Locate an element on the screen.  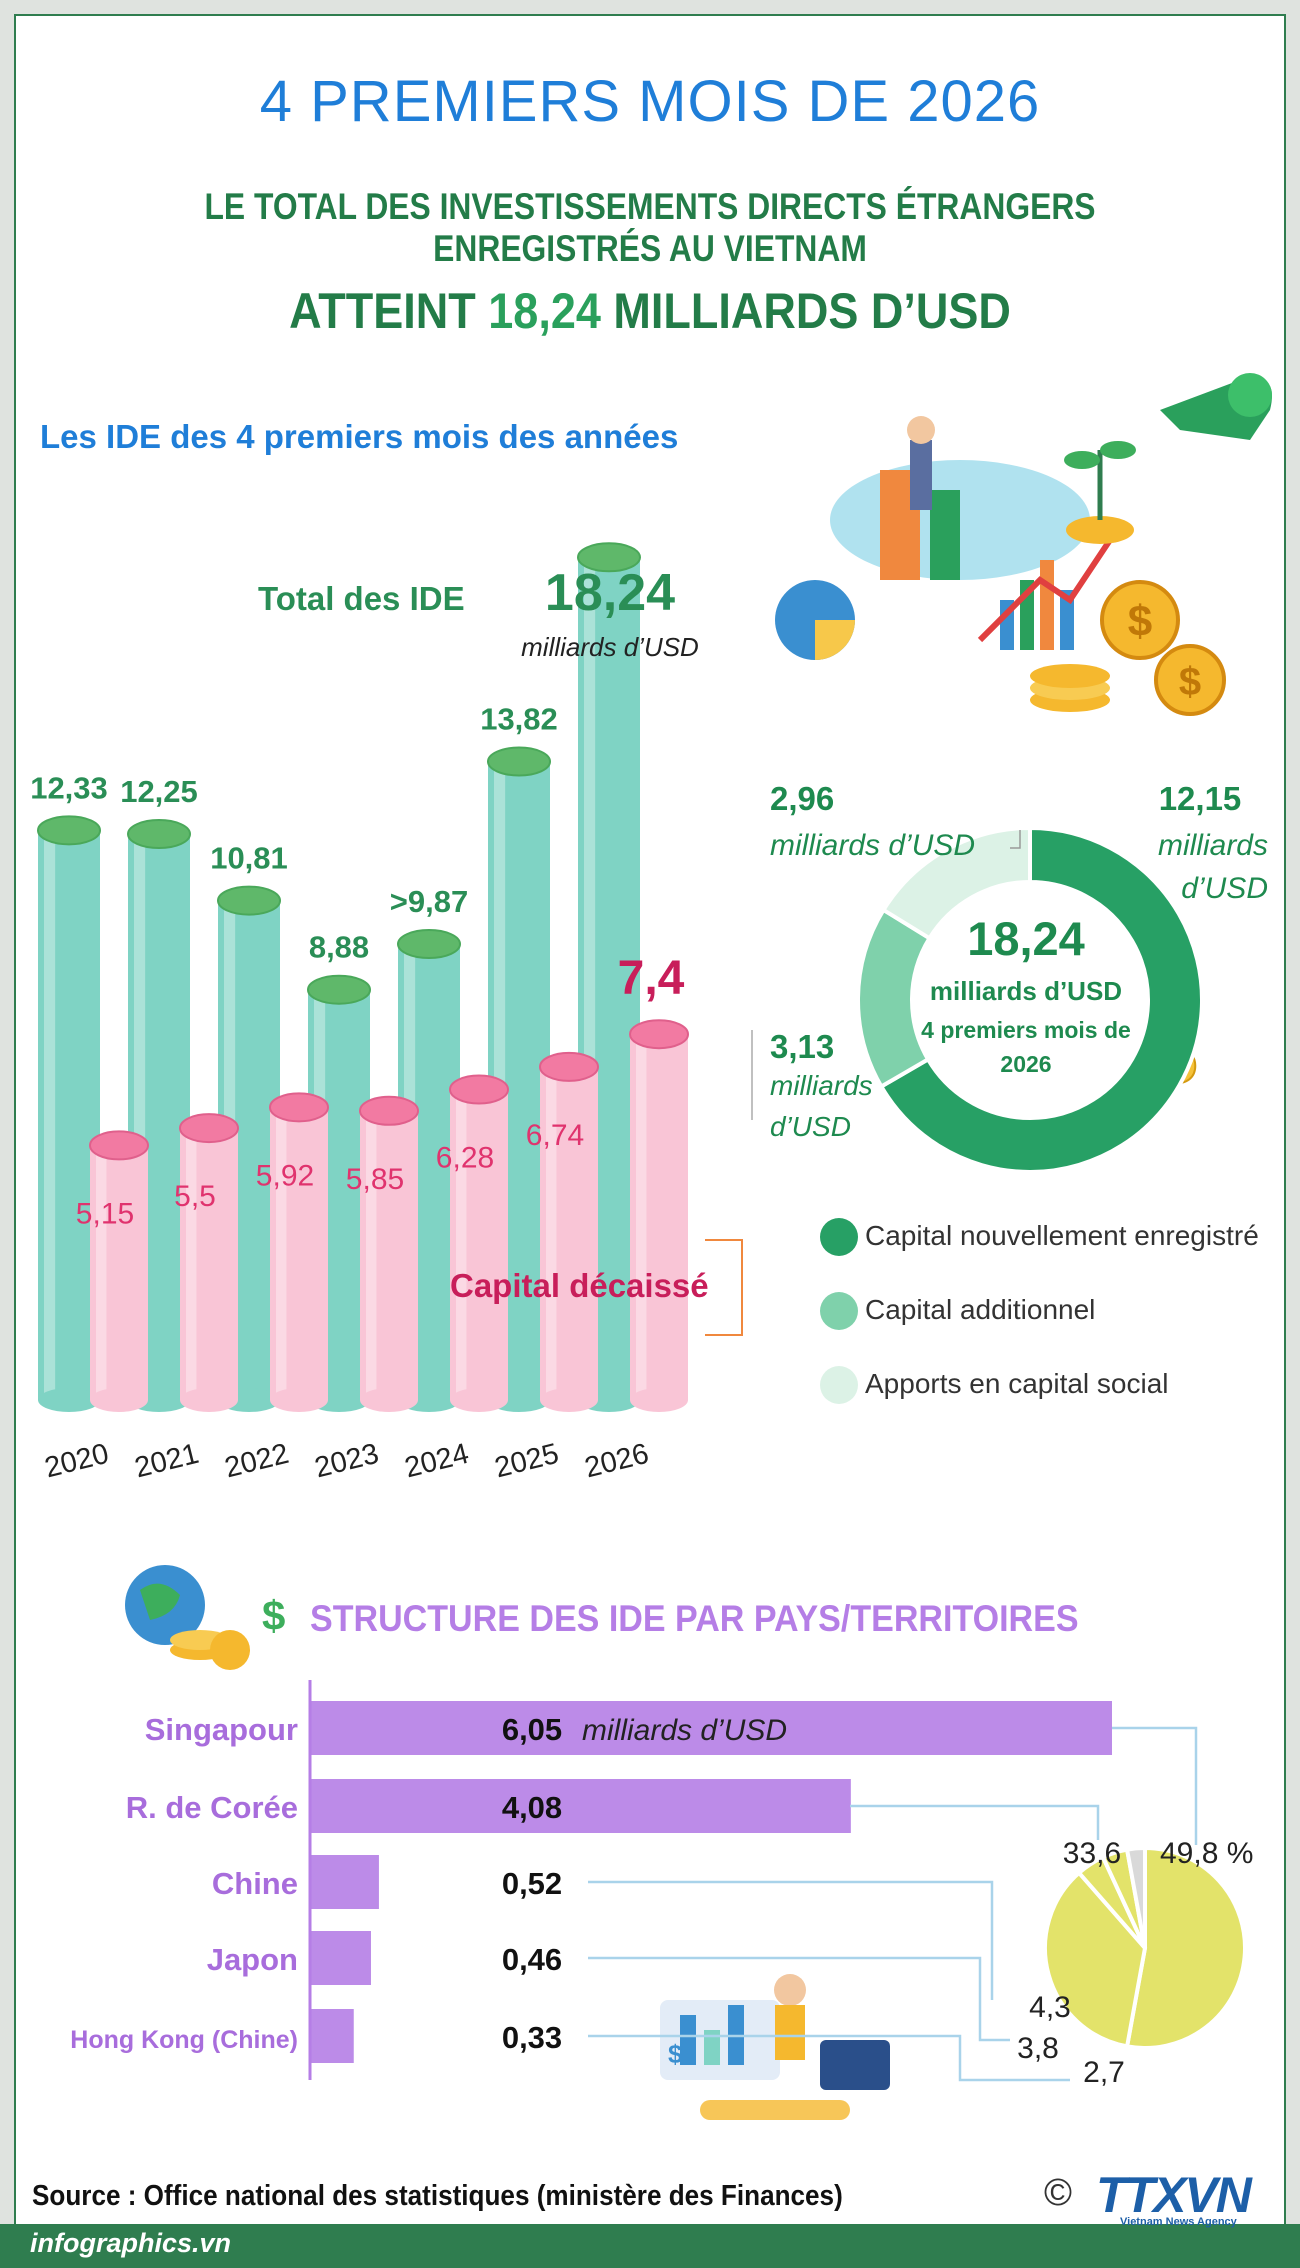
donut-label-social-value: 2,96 is located at coordinates (802, 798).